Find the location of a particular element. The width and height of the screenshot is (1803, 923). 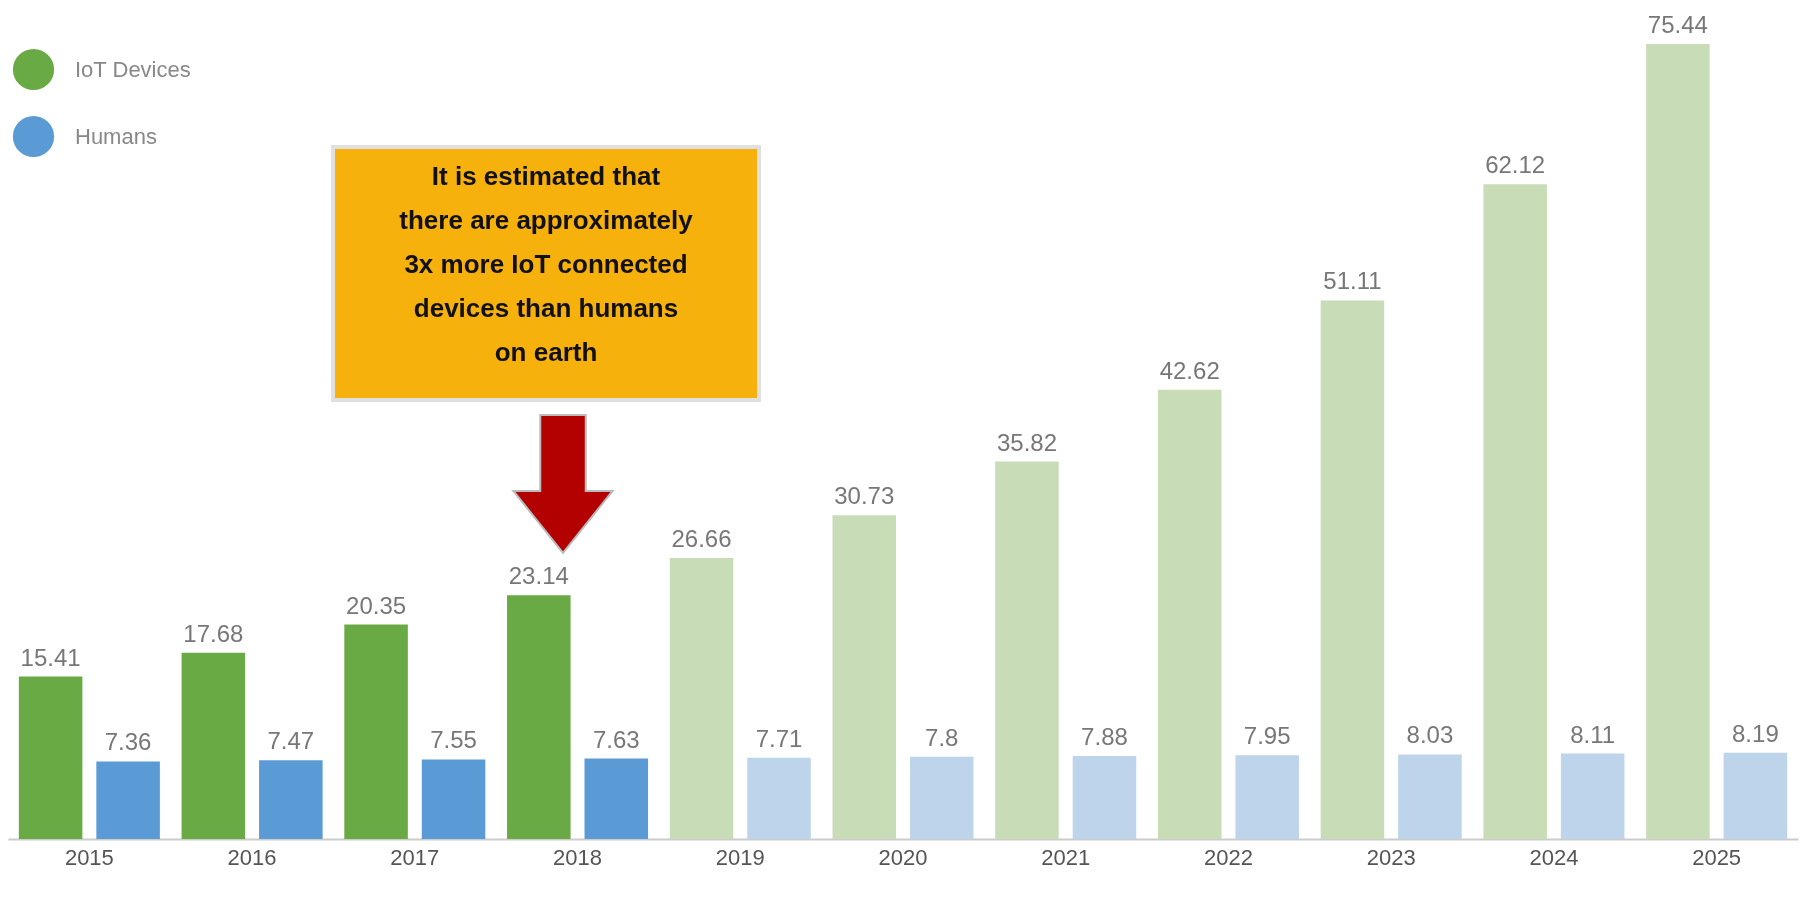

data-label: 42.62 is located at coordinates (1189, 370).